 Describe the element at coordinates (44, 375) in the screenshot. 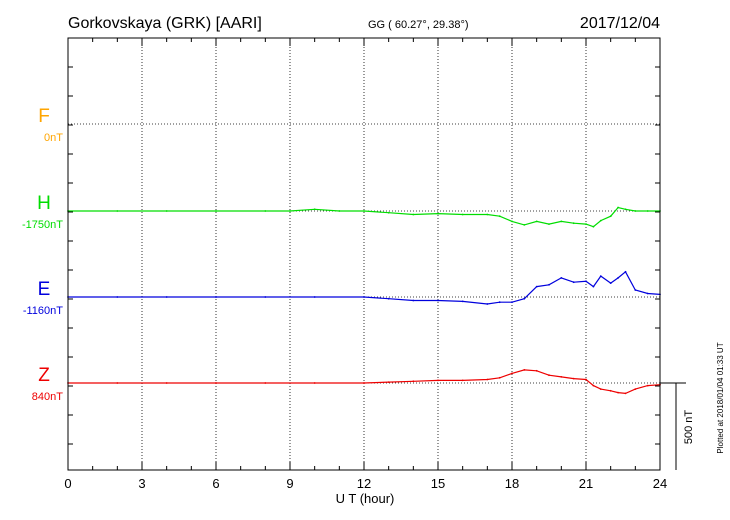

I see `channel-name-Z: Z` at that location.